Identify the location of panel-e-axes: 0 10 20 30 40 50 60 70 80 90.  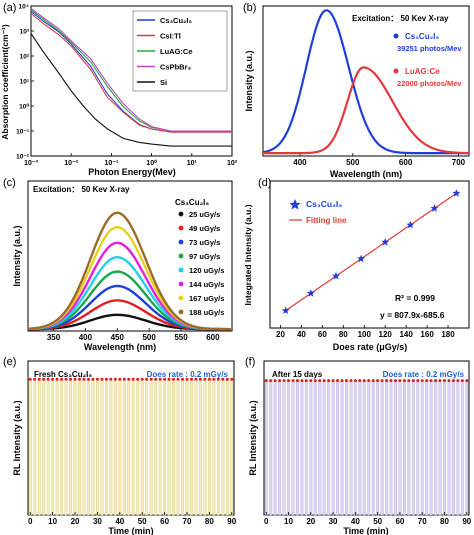
(132, 519).